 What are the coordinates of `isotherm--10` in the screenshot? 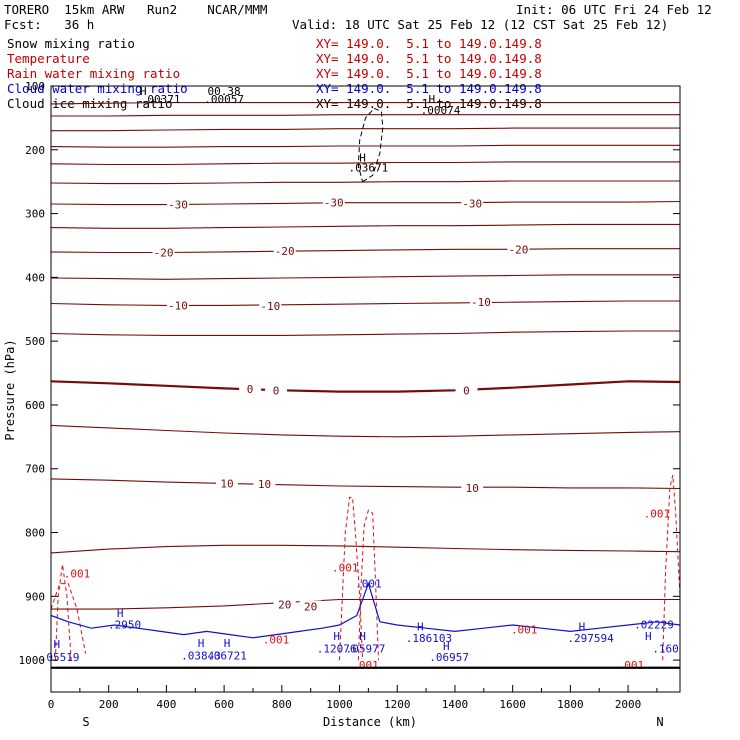 It's located at (365, 303).